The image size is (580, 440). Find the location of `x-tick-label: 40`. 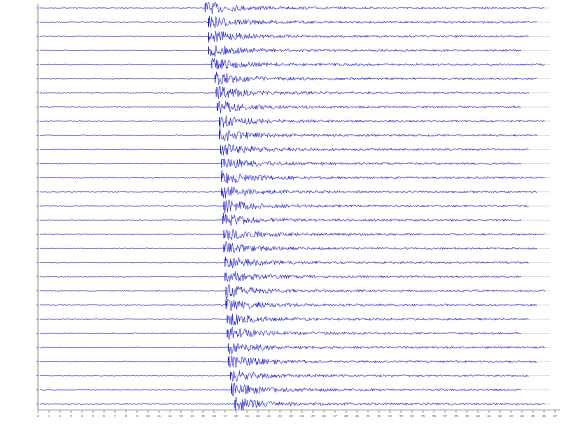

x-tick-label: 40 is located at coordinates (478, 416).